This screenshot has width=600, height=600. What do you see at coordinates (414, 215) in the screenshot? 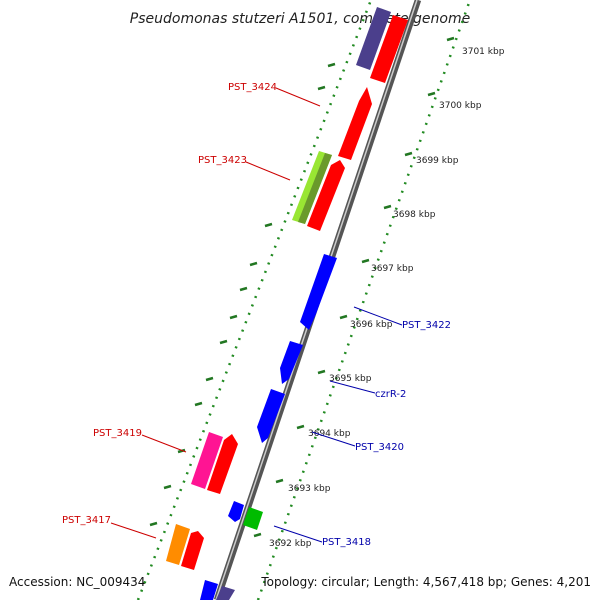
I see `tick-label: 3698 kbp` at bounding box center [414, 215].